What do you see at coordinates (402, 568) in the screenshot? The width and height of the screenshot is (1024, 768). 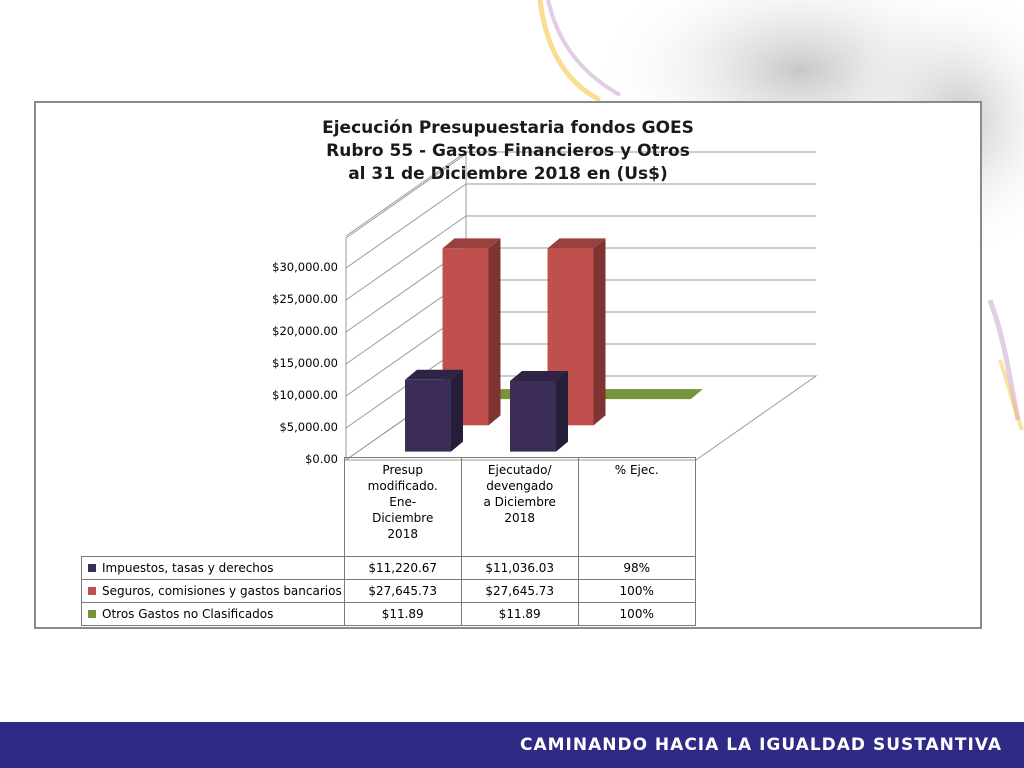 I see `table-cell: $11,220.67` at bounding box center [402, 568].